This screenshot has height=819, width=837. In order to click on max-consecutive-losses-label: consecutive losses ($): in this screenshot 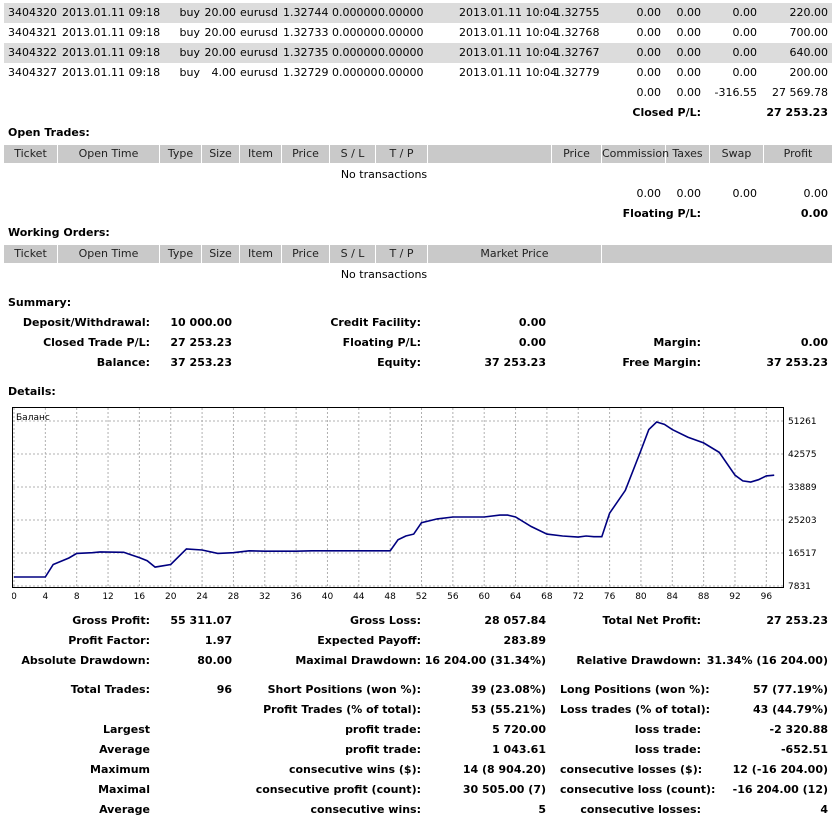, I will do `click(631, 769)`.